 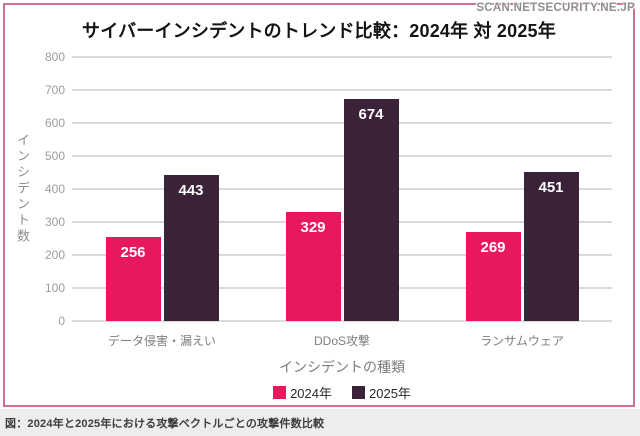 I want to click on bar-2025年-ランサムウェア: 451, so click(x=551, y=246).